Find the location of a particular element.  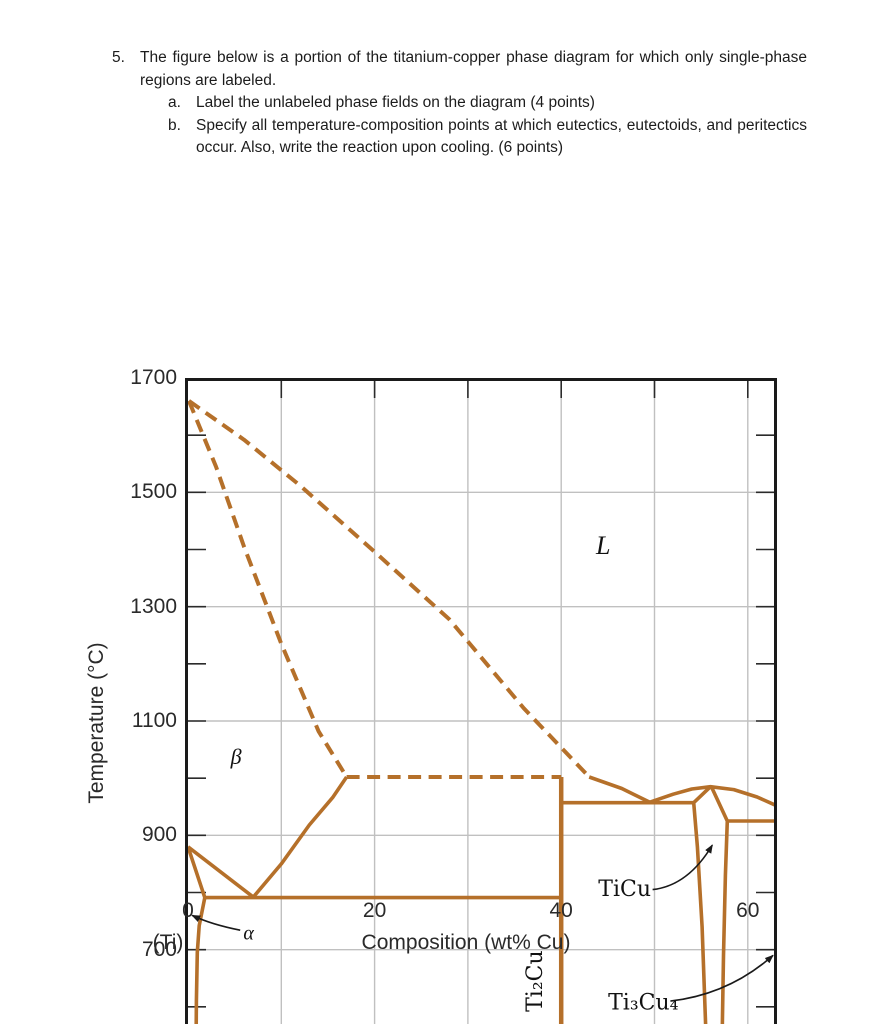

y-tick-label: 1500 is located at coordinates (153, 492).